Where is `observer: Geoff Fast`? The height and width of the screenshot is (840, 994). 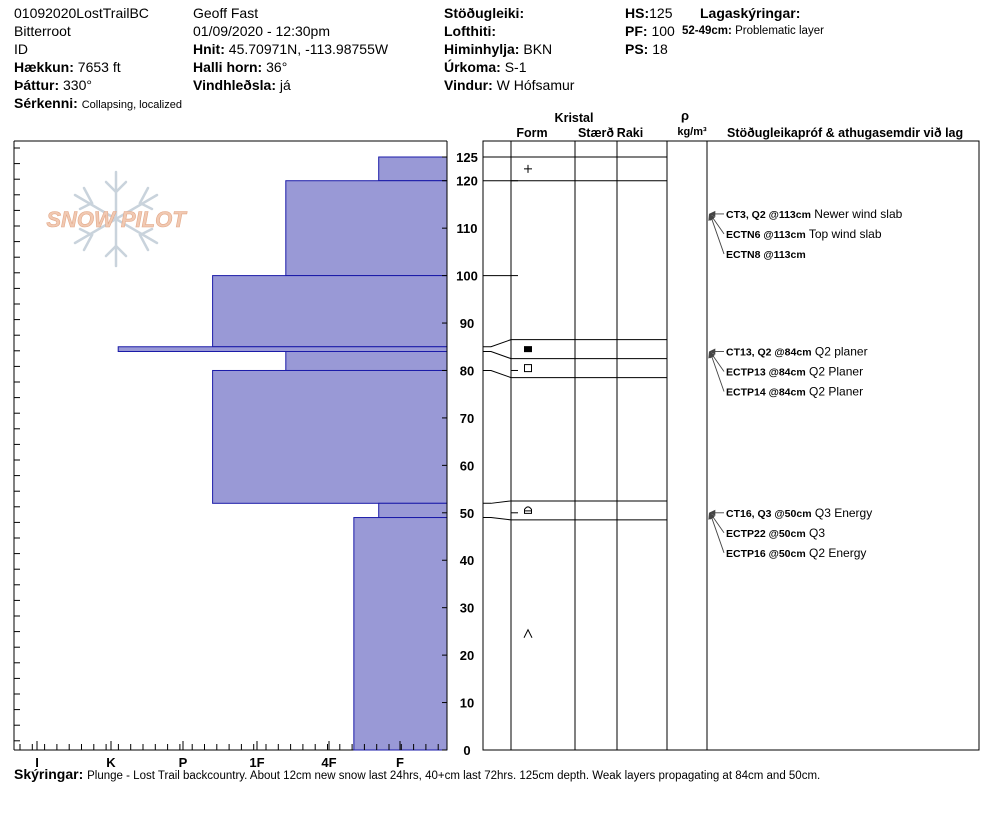
observer: Geoff Fast is located at coordinates (226, 13).